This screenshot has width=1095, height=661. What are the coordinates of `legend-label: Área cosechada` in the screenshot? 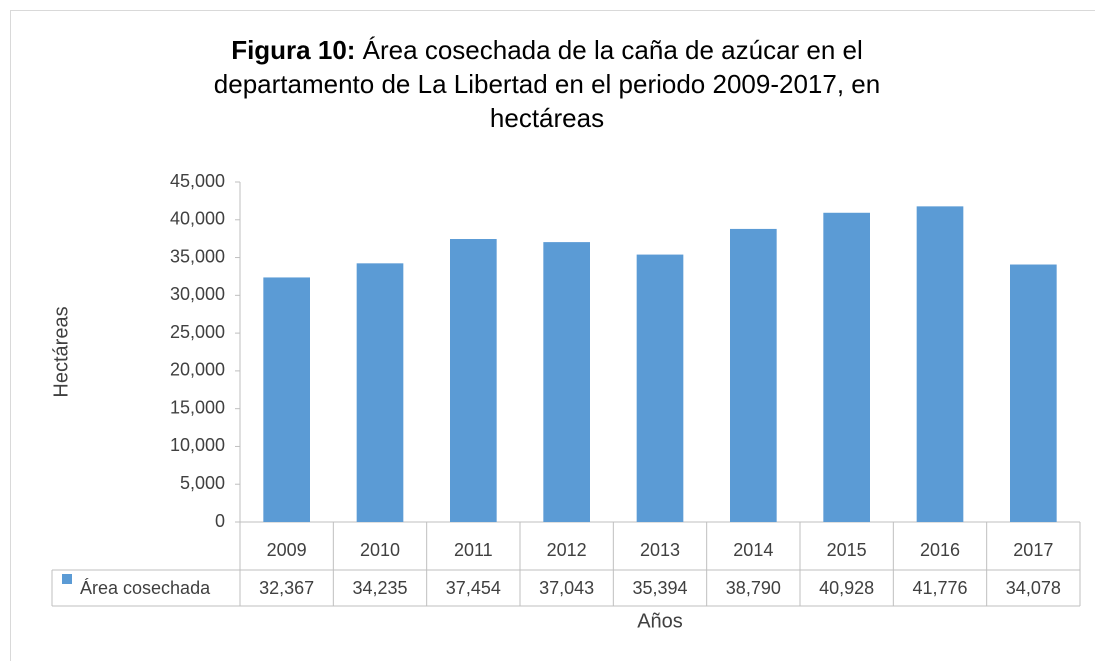 It's located at (145, 588).